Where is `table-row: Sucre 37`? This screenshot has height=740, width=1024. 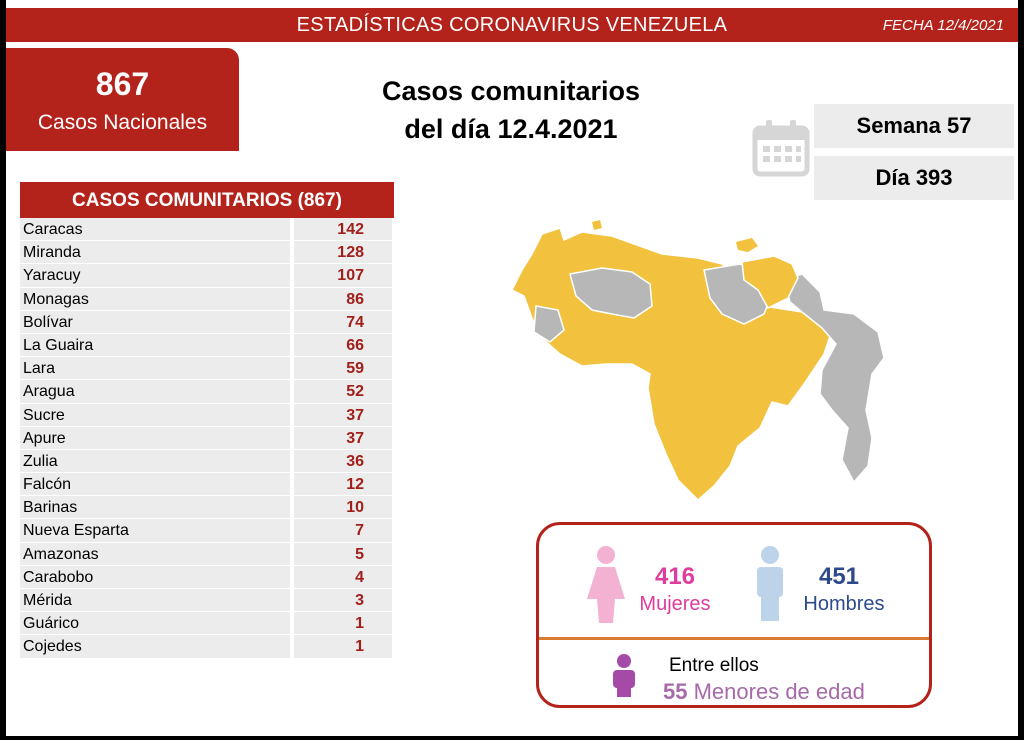 table-row: Sucre 37 is located at coordinates (207, 415).